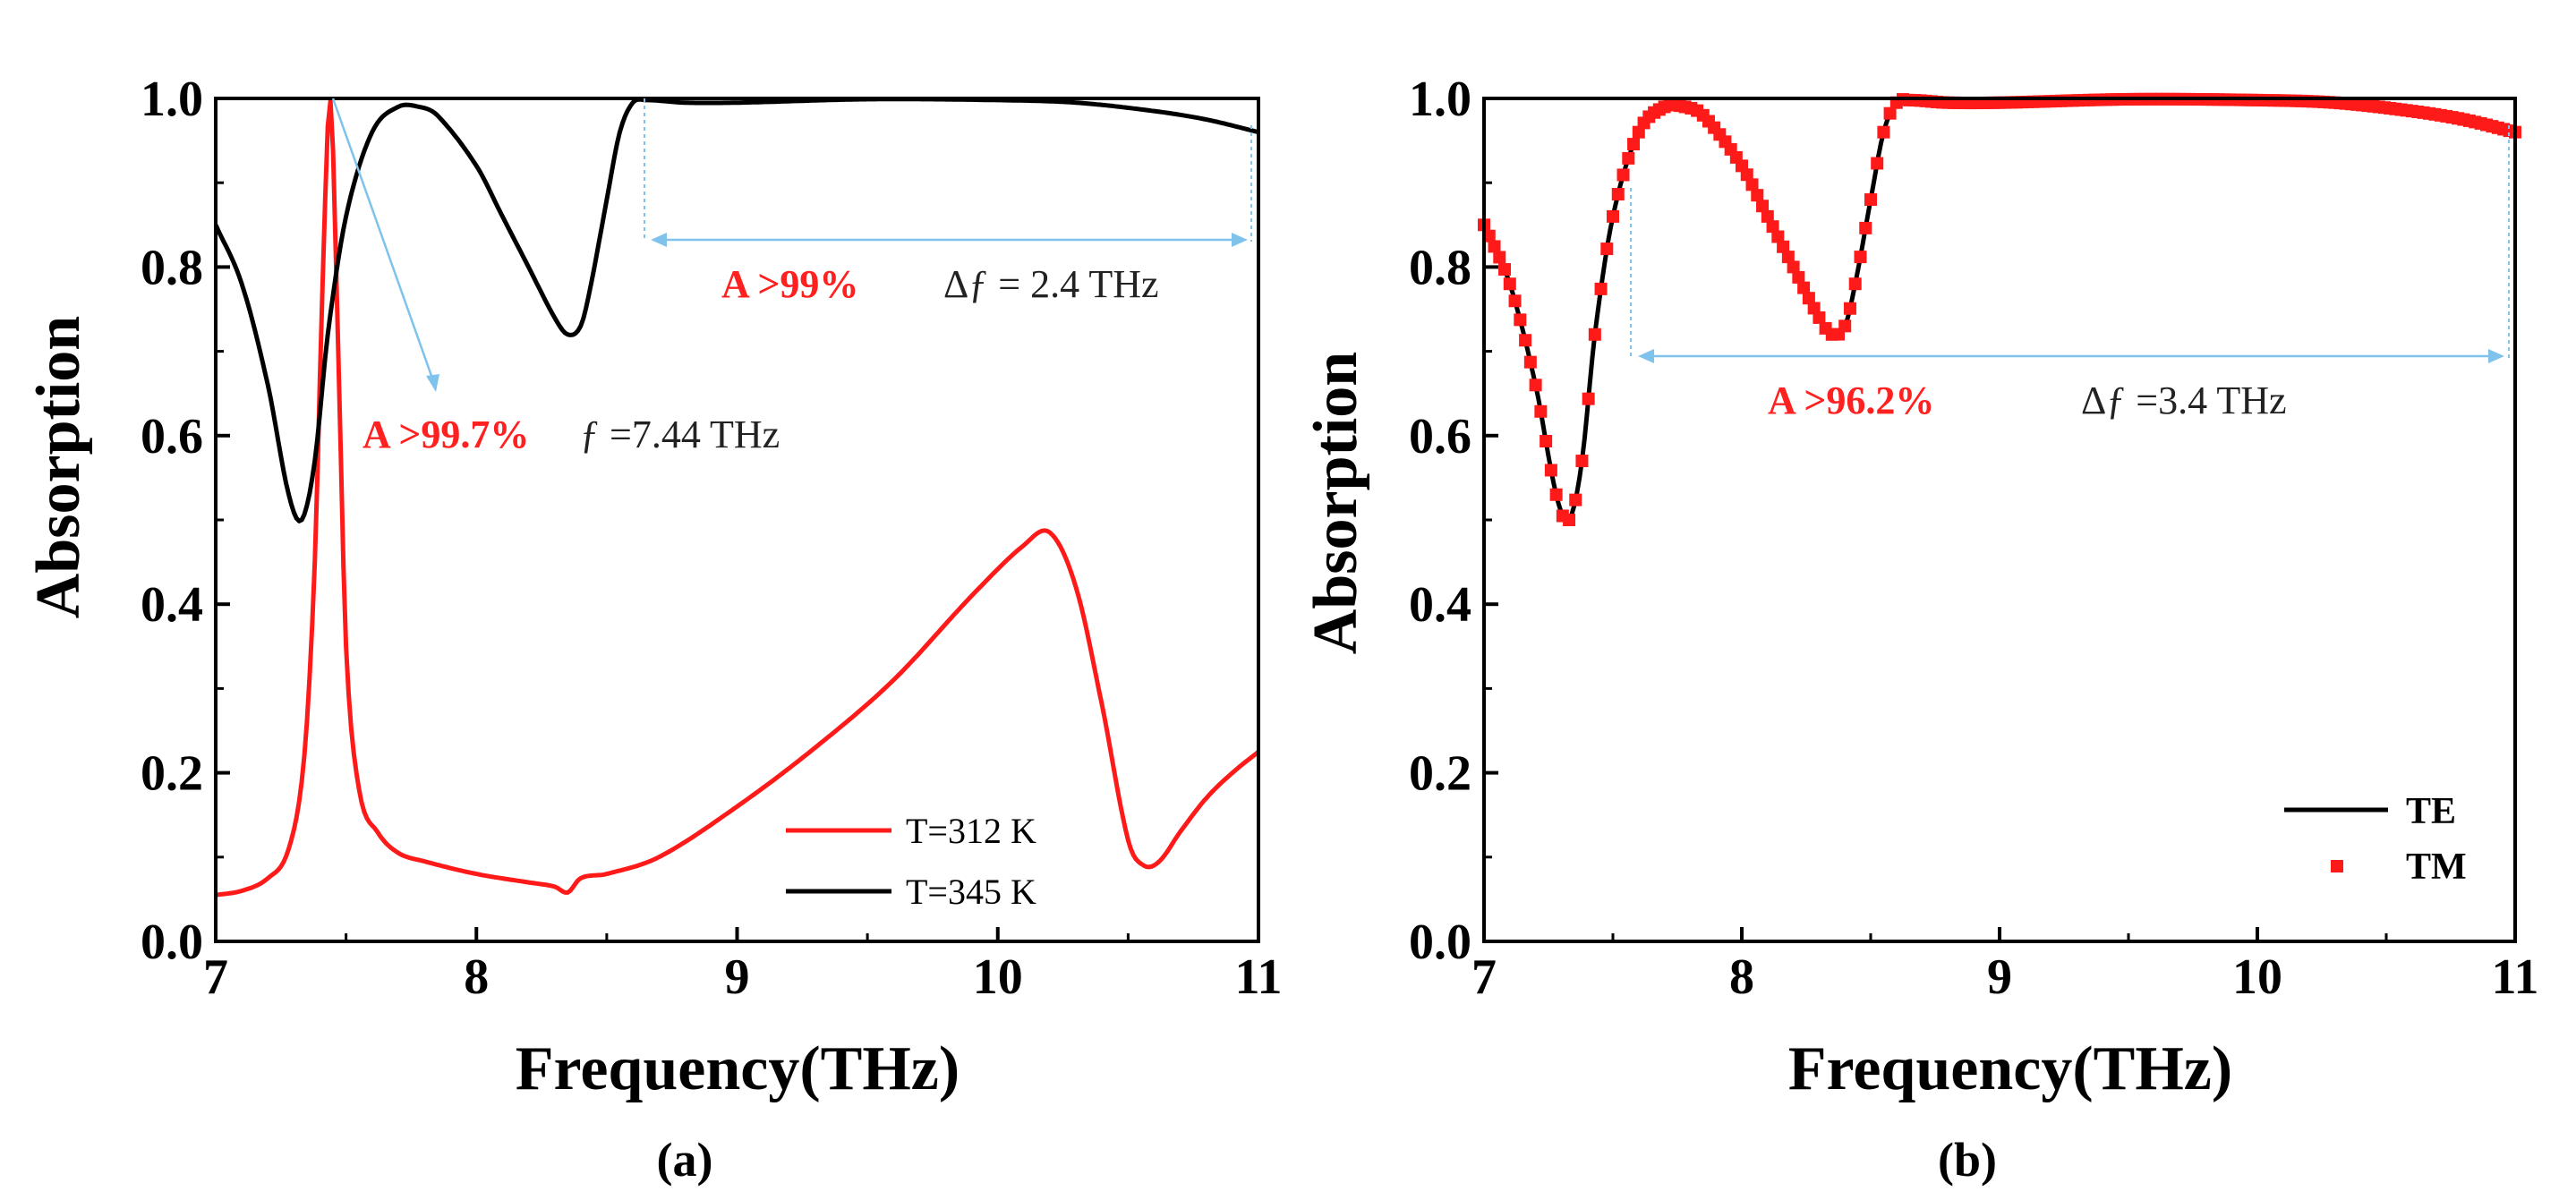 The width and height of the screenshot is (2576, 1200). Describe the element at coordinates (2375, 839) in the screenshot. I see `panel-b-legend: TE TM` at that location.